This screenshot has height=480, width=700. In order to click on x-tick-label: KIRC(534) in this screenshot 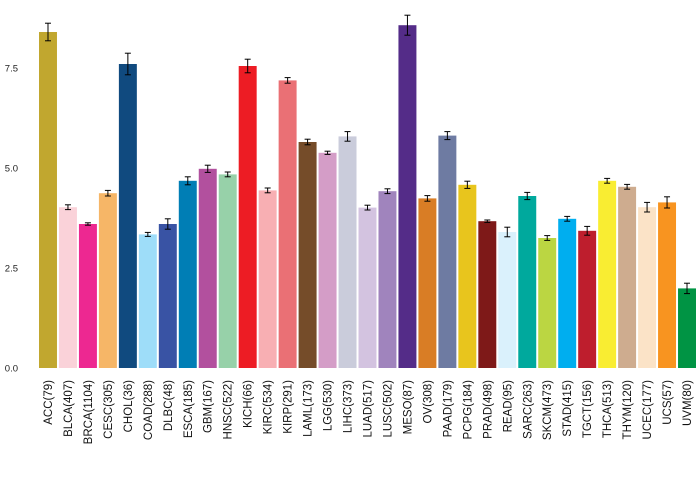, I will do `click(269, 407)`.